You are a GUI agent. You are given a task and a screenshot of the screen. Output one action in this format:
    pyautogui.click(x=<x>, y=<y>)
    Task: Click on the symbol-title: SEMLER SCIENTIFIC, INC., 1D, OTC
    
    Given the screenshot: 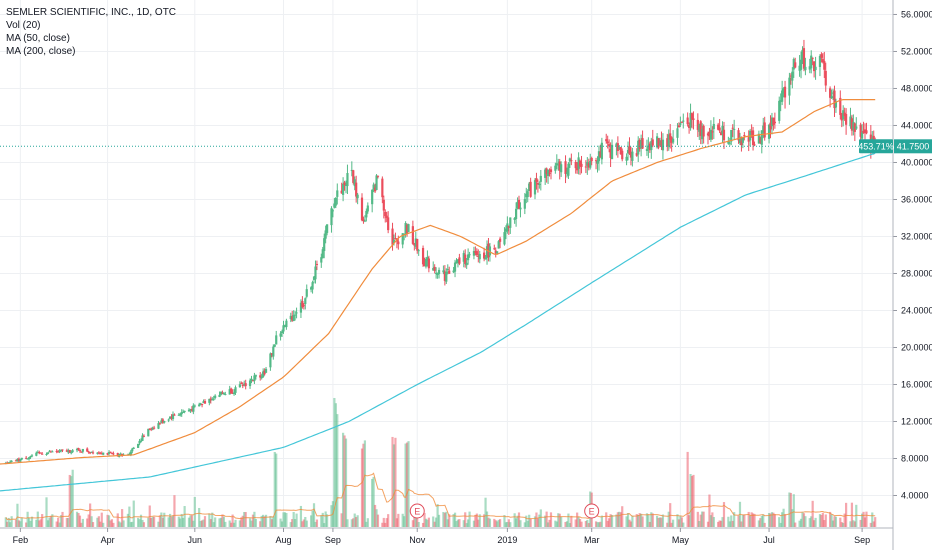 What is the action you would take?
    pyautogui.click(x=91, y=12)
    